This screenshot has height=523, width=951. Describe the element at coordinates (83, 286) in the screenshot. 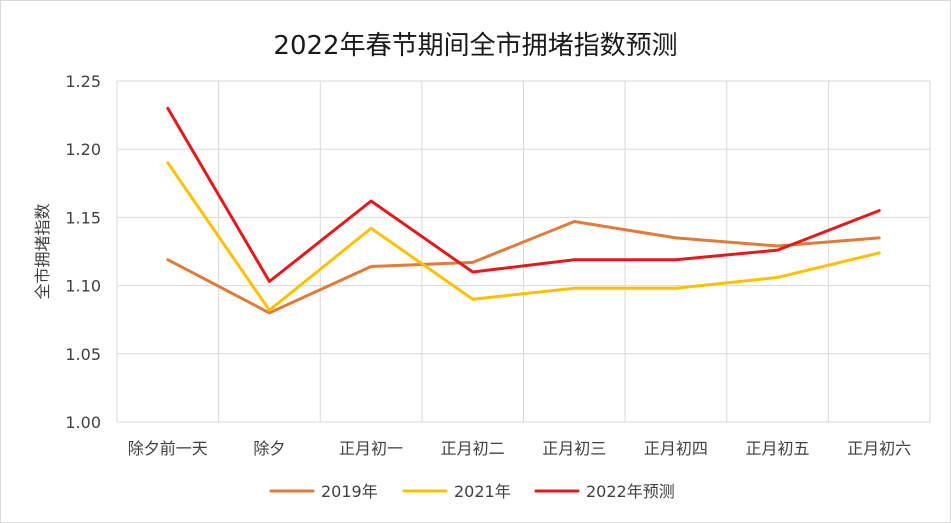

I see `y-tick-label: 1.10` at that location.